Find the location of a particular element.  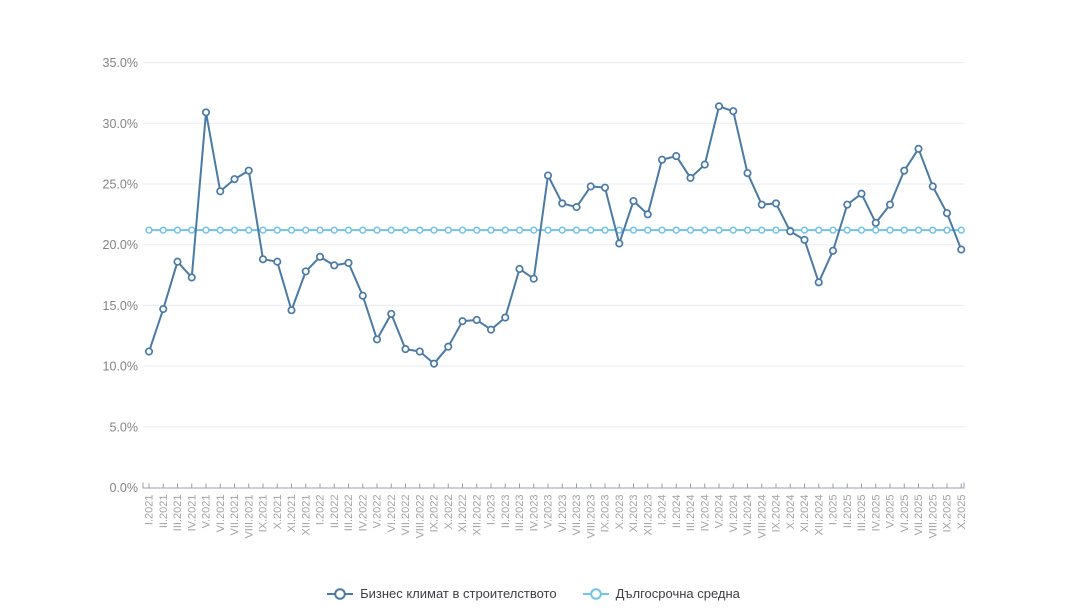

x-axis-tick-label: II.2024 is located at coordinates (677, 512).